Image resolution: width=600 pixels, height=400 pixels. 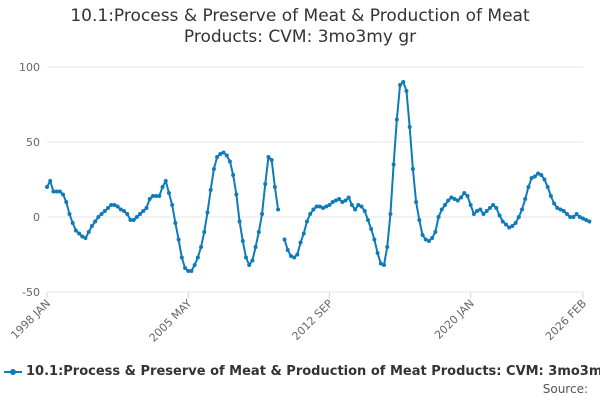 I want to click on x-tick-label: 2020 JAN, so click(x=454, y=319).